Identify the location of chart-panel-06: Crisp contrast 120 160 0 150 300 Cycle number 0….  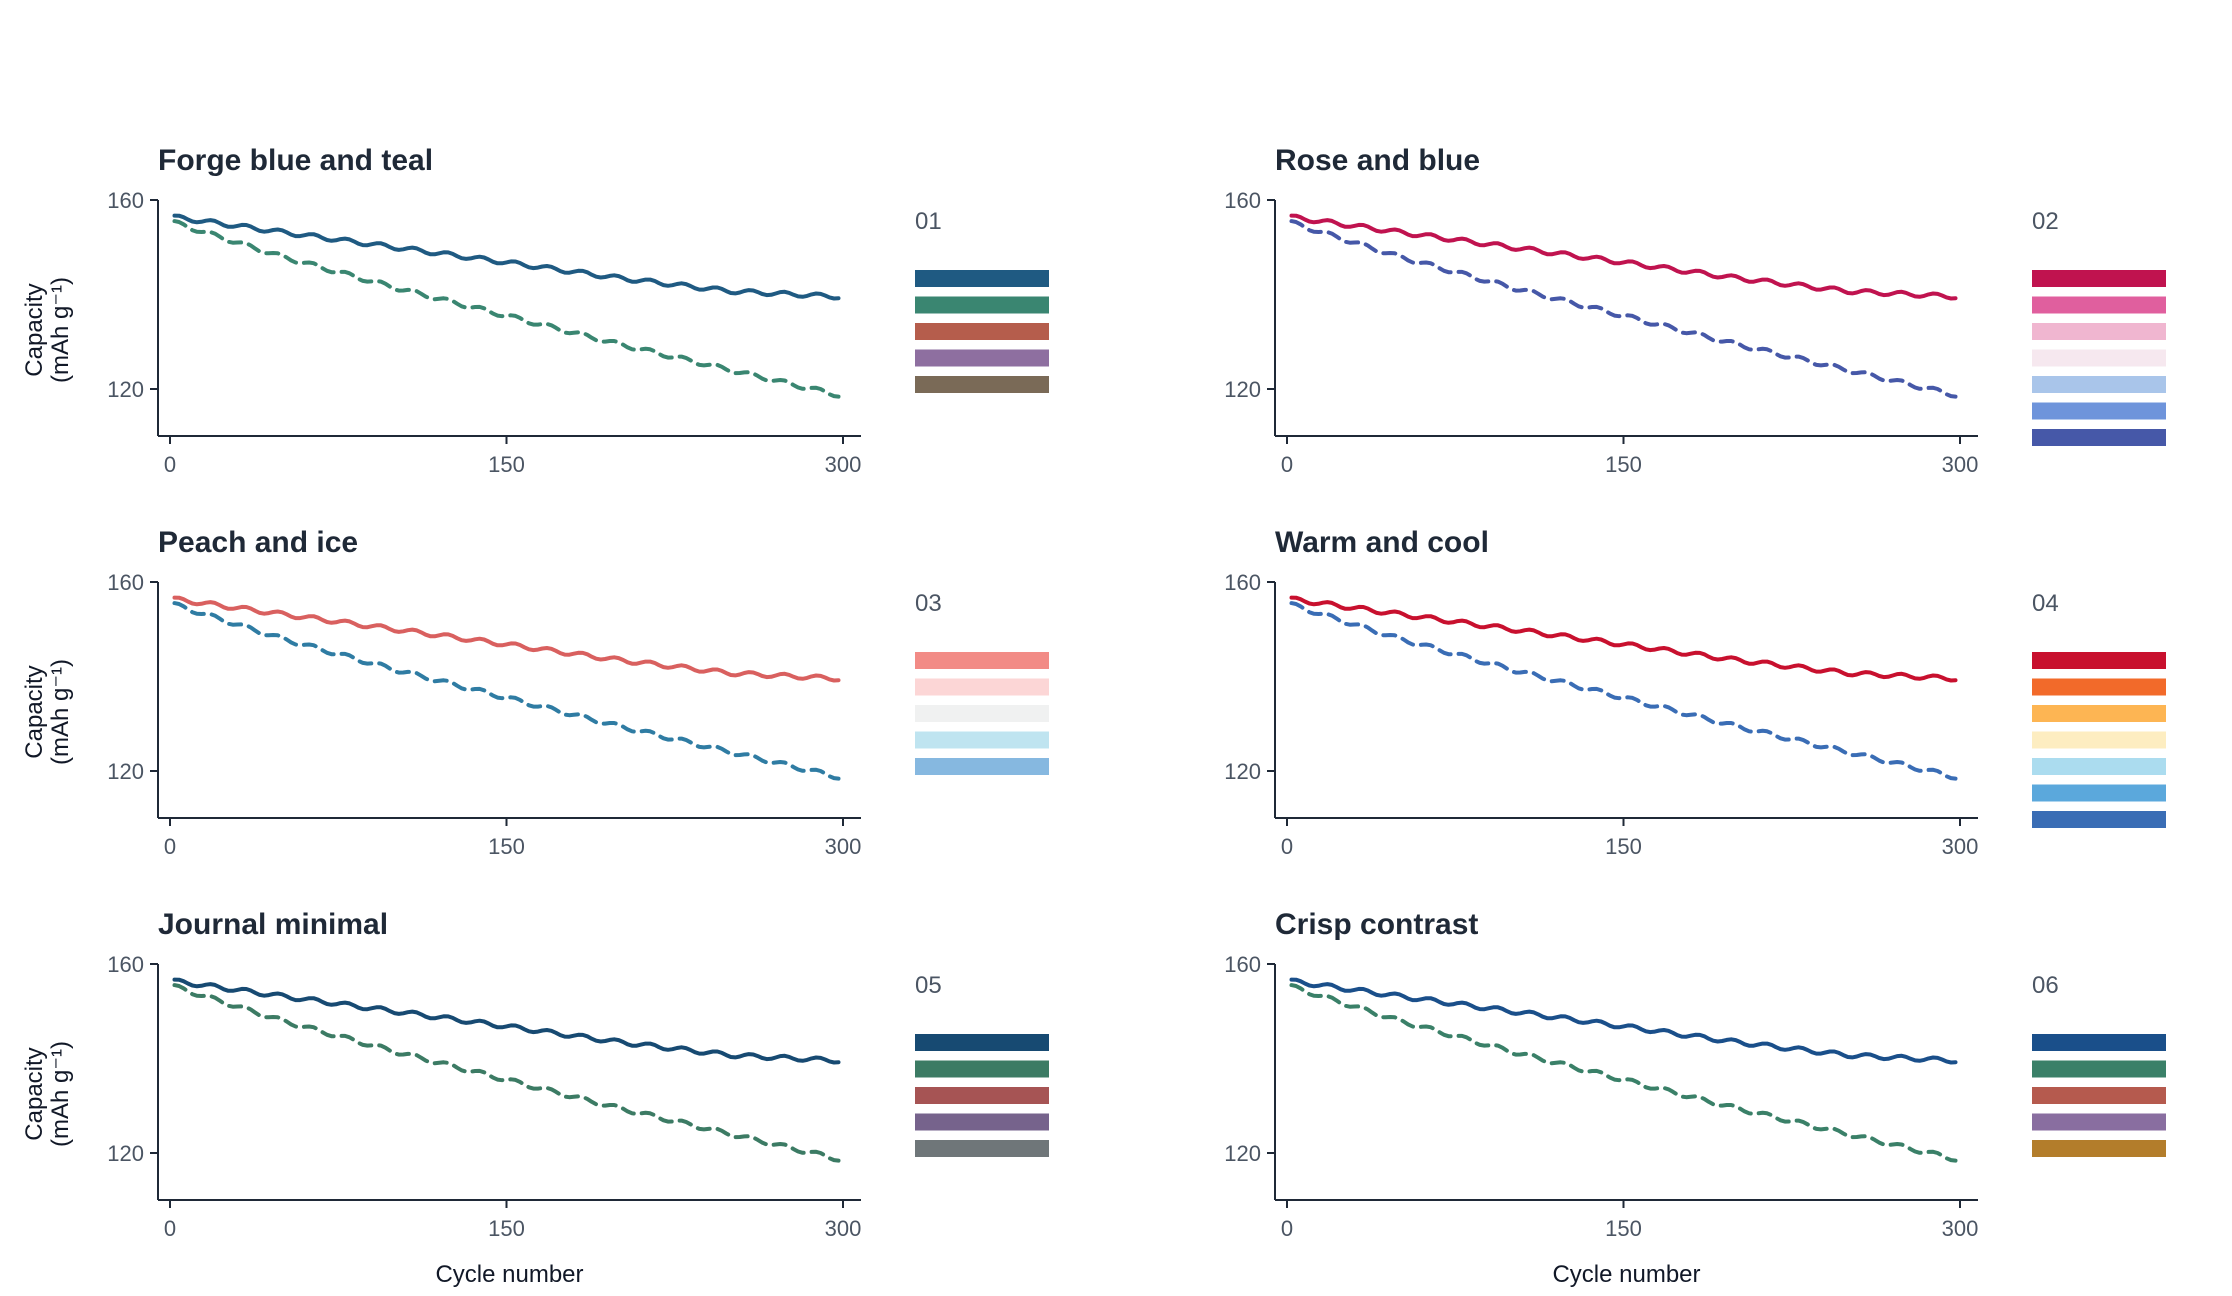
(1695, 1098).